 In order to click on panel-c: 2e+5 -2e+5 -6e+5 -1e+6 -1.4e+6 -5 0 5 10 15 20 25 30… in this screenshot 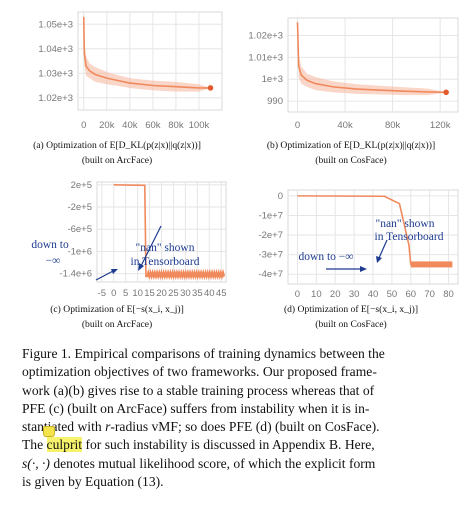, I will do `click(117, 241)`.